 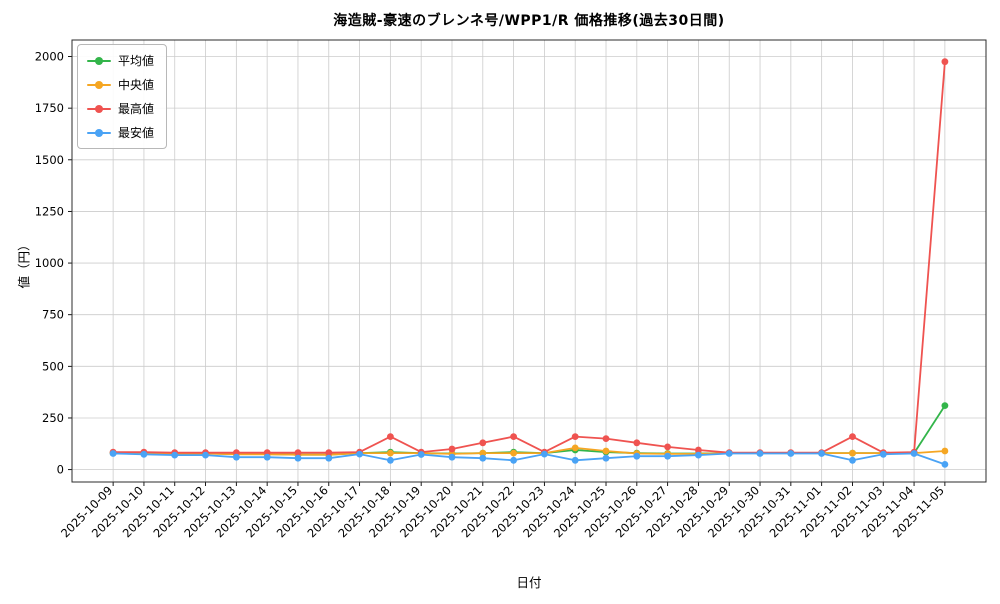 I want to click on legend-item-min: 最安値, so click(x=120, y=132).